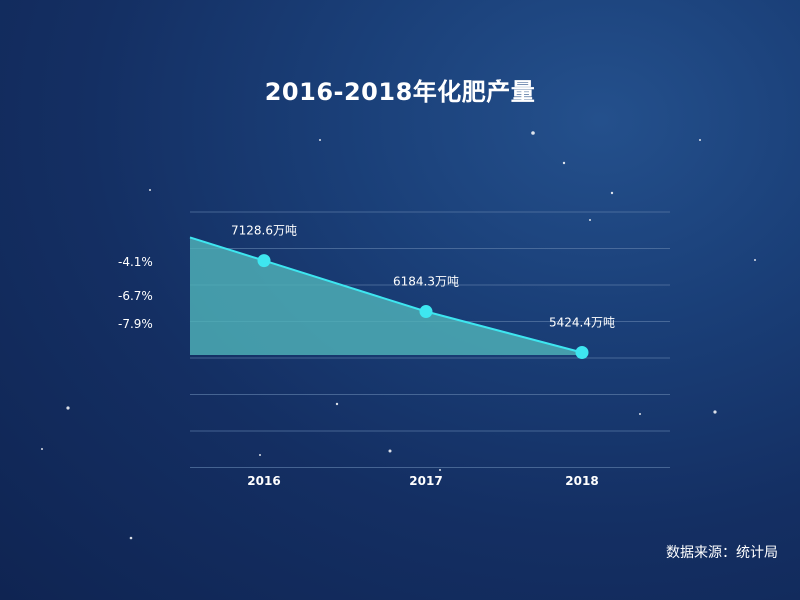  What do you see at coordinates (263, 481) in the screenshot?
I see `x-tick-label-2016: 2016` at bounding box center [263, 481].